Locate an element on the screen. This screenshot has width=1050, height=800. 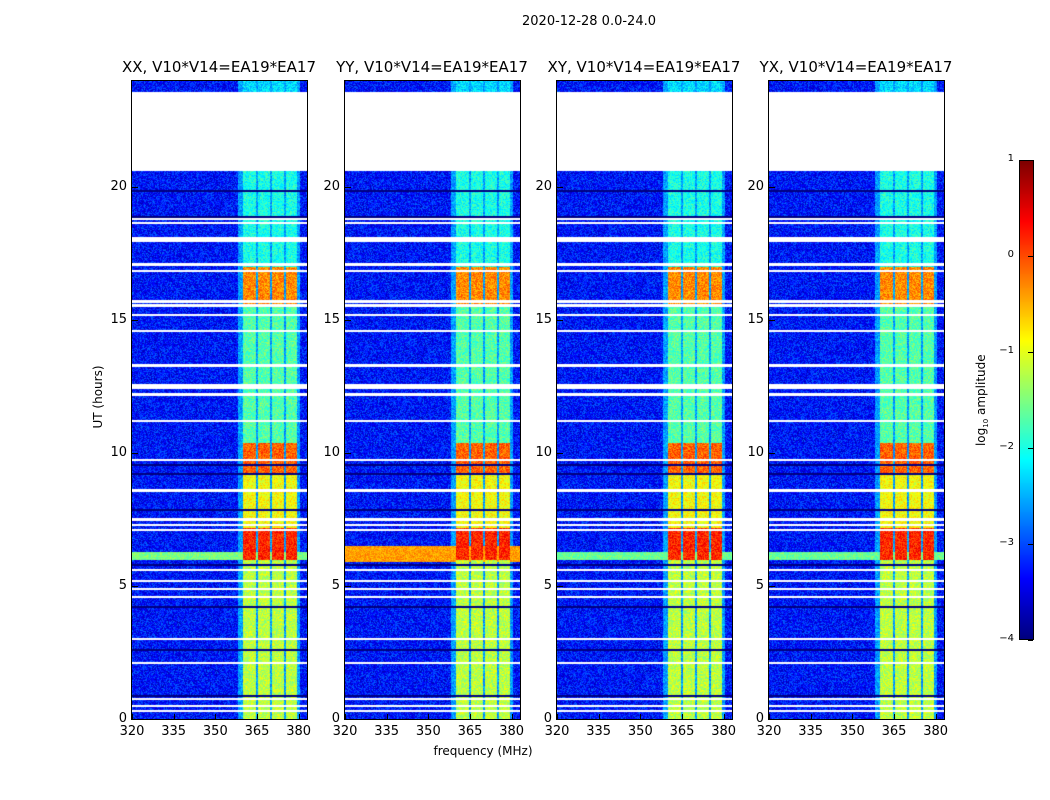
colorbar-tick-label: −4 is located at coordinates (1006, 638).